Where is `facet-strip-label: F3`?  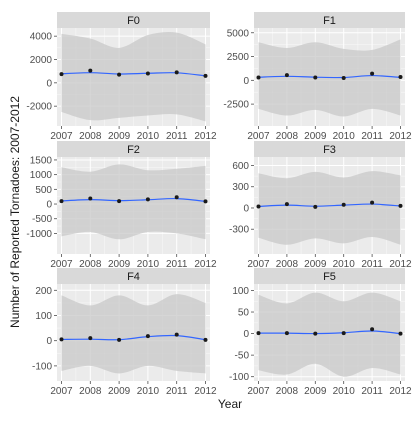
facet-strip-label: F3 is located at coordinates (329, 150).